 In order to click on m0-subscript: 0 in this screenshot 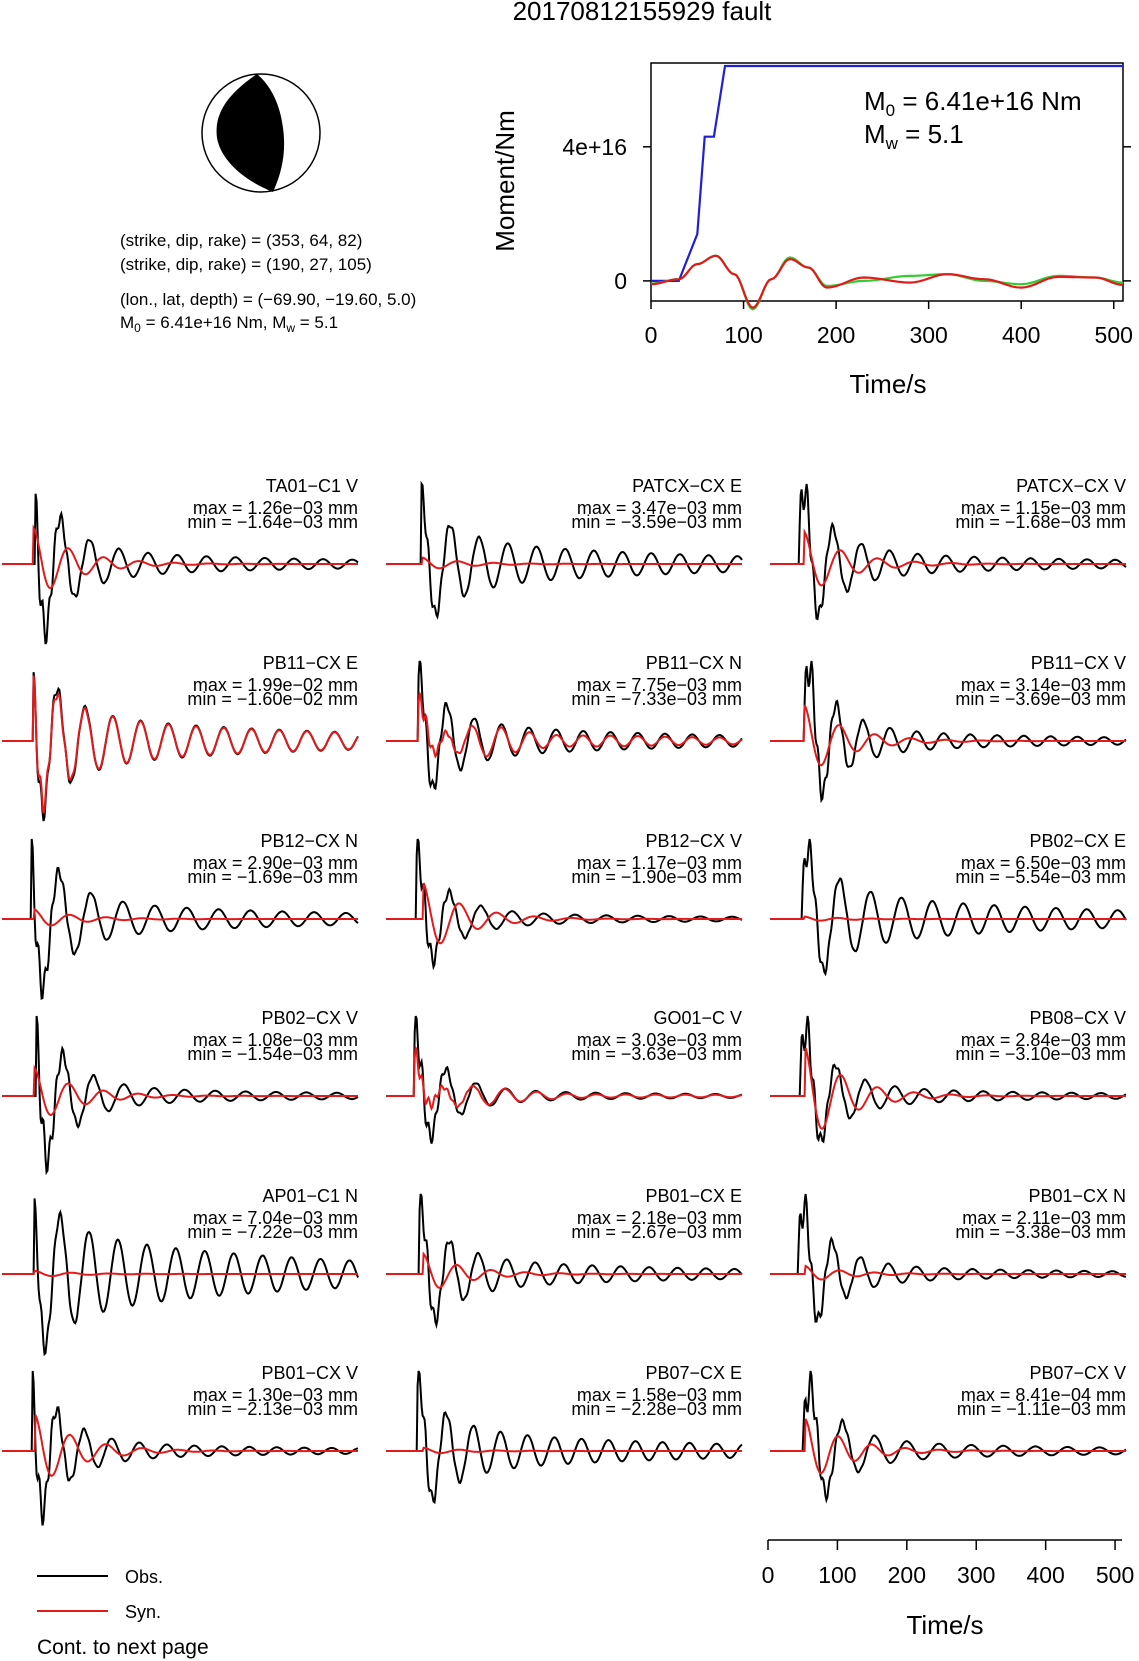, I will do `click(137, 328)`.